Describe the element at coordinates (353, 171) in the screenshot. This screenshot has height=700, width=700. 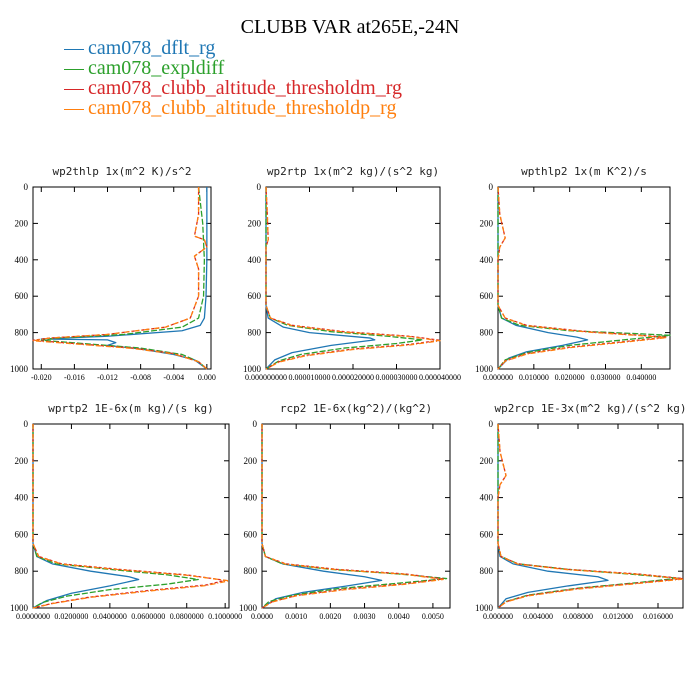
I see `panel-title: wp2rtp 1x(m^2 kg)/(s^2 kg)` at that location.